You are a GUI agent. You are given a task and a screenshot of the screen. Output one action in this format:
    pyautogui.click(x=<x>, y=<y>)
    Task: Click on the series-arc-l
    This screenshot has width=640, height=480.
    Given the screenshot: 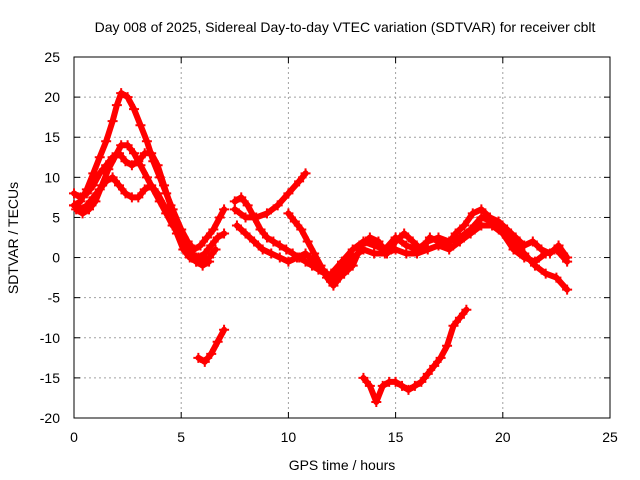 What is the action you would take?
    pyautogui.click(x=211, y=345)
    